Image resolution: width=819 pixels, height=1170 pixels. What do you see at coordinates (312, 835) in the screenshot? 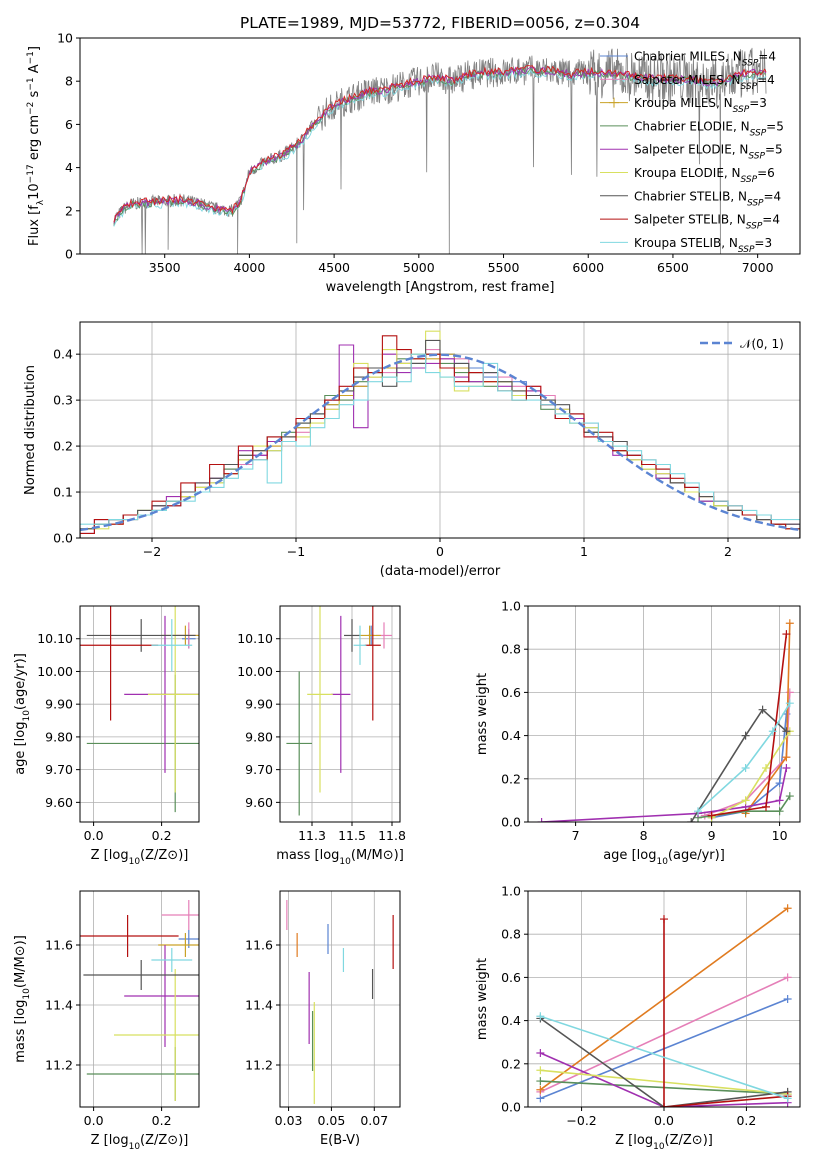
I see `x-tick-label: 11.3` at bounding box center [312, 835].